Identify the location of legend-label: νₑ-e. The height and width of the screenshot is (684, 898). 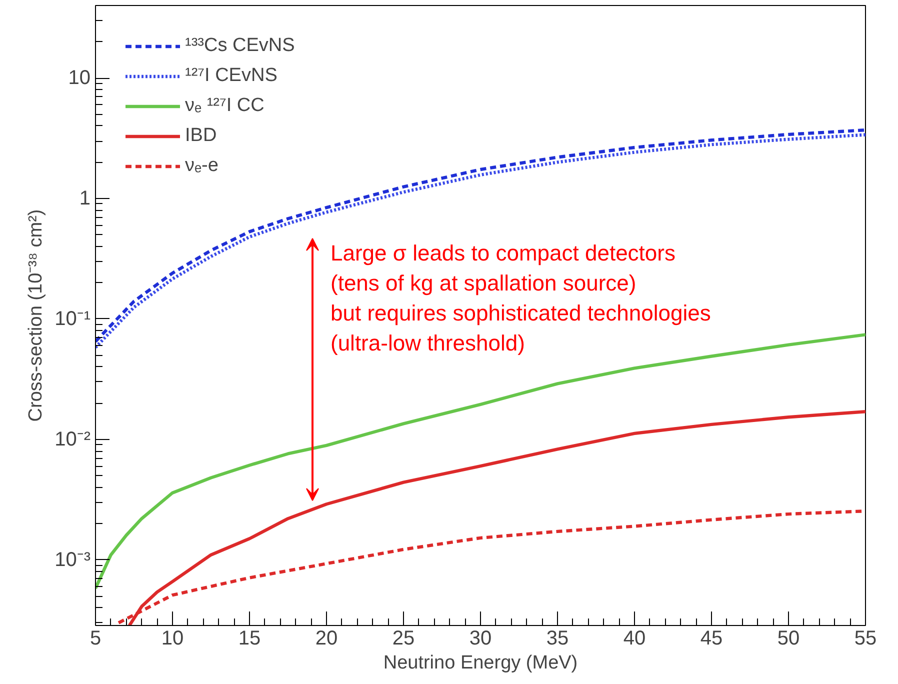
(201, 166).